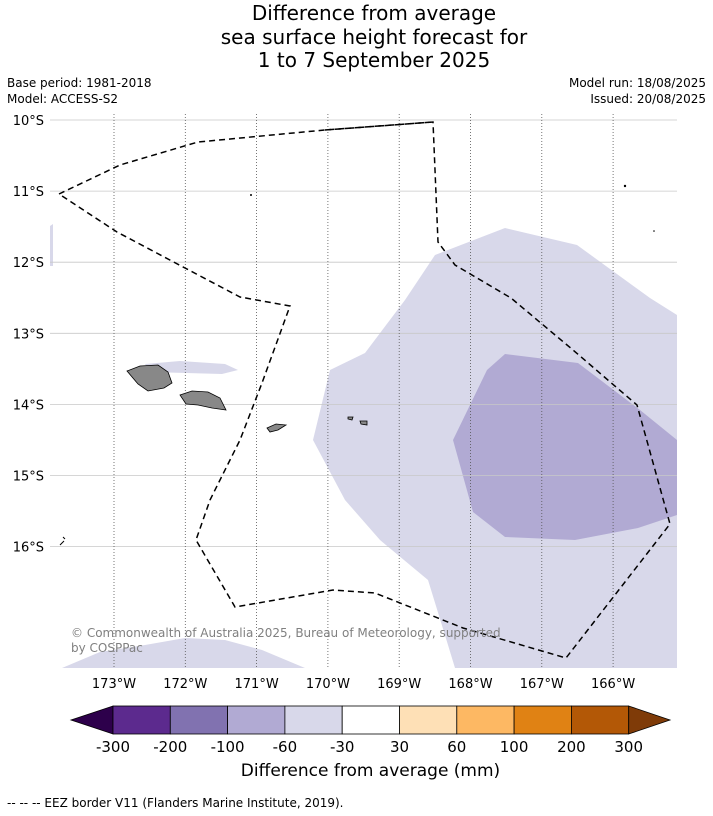  Describe the element at coordinates (648, 99) in the screenshot. I see `issued-date: Issued: 20/08/2025` at that location.